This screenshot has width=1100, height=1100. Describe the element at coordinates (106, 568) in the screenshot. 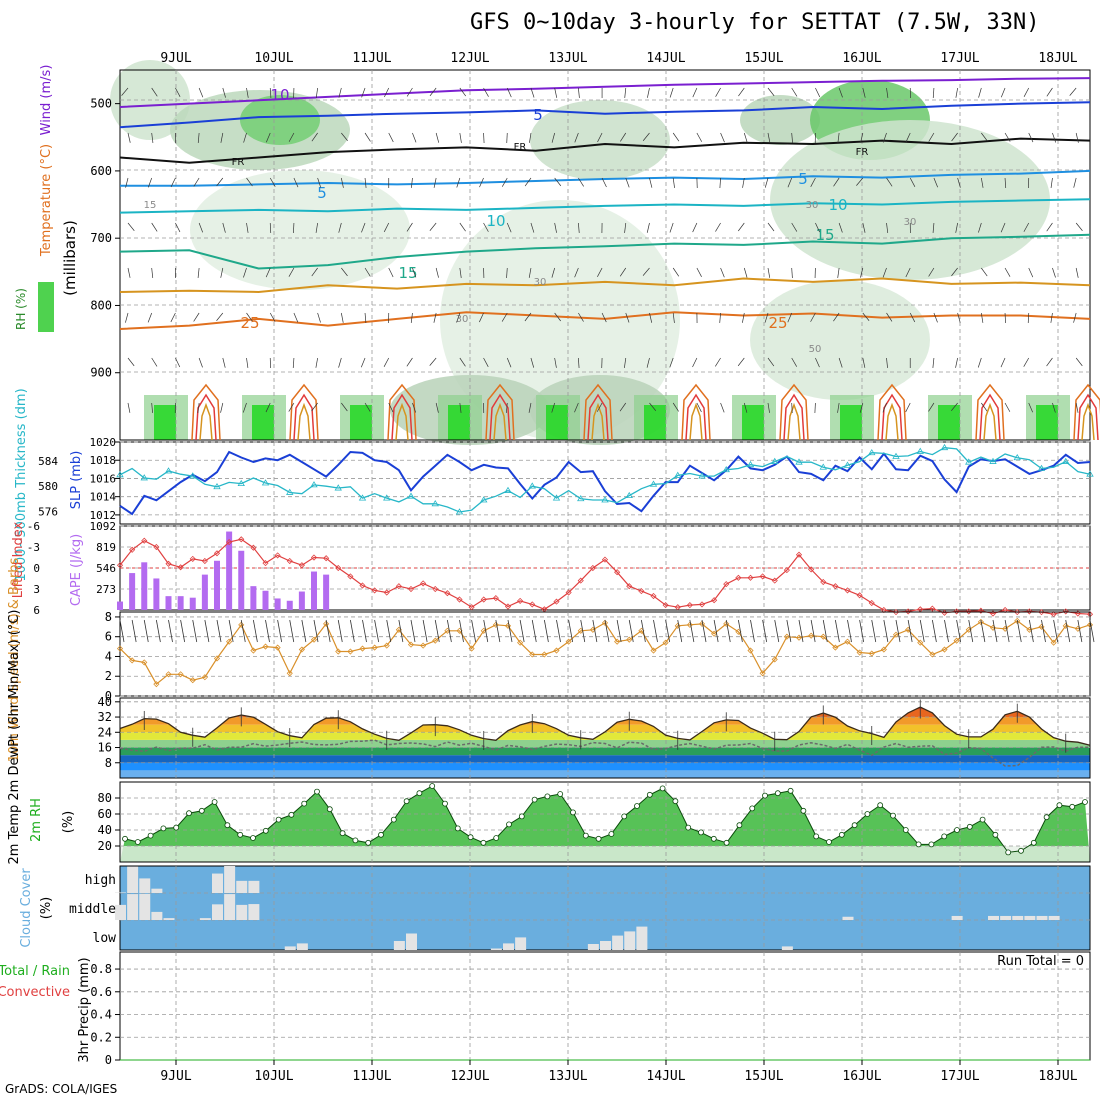

I see `tick-label: 546` at that location.